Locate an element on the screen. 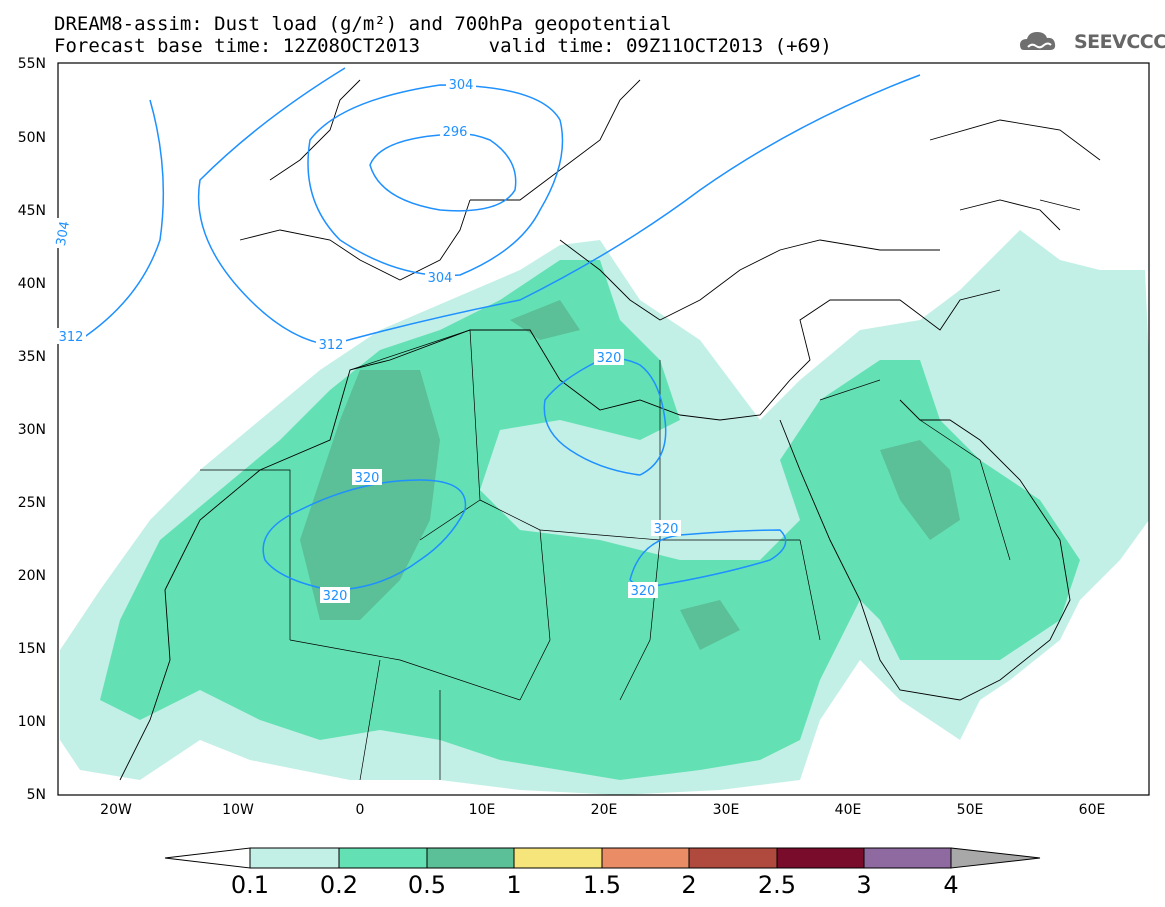 The image size is (1165, 907). lat-label: 10N is located at coordinates (32, 722).